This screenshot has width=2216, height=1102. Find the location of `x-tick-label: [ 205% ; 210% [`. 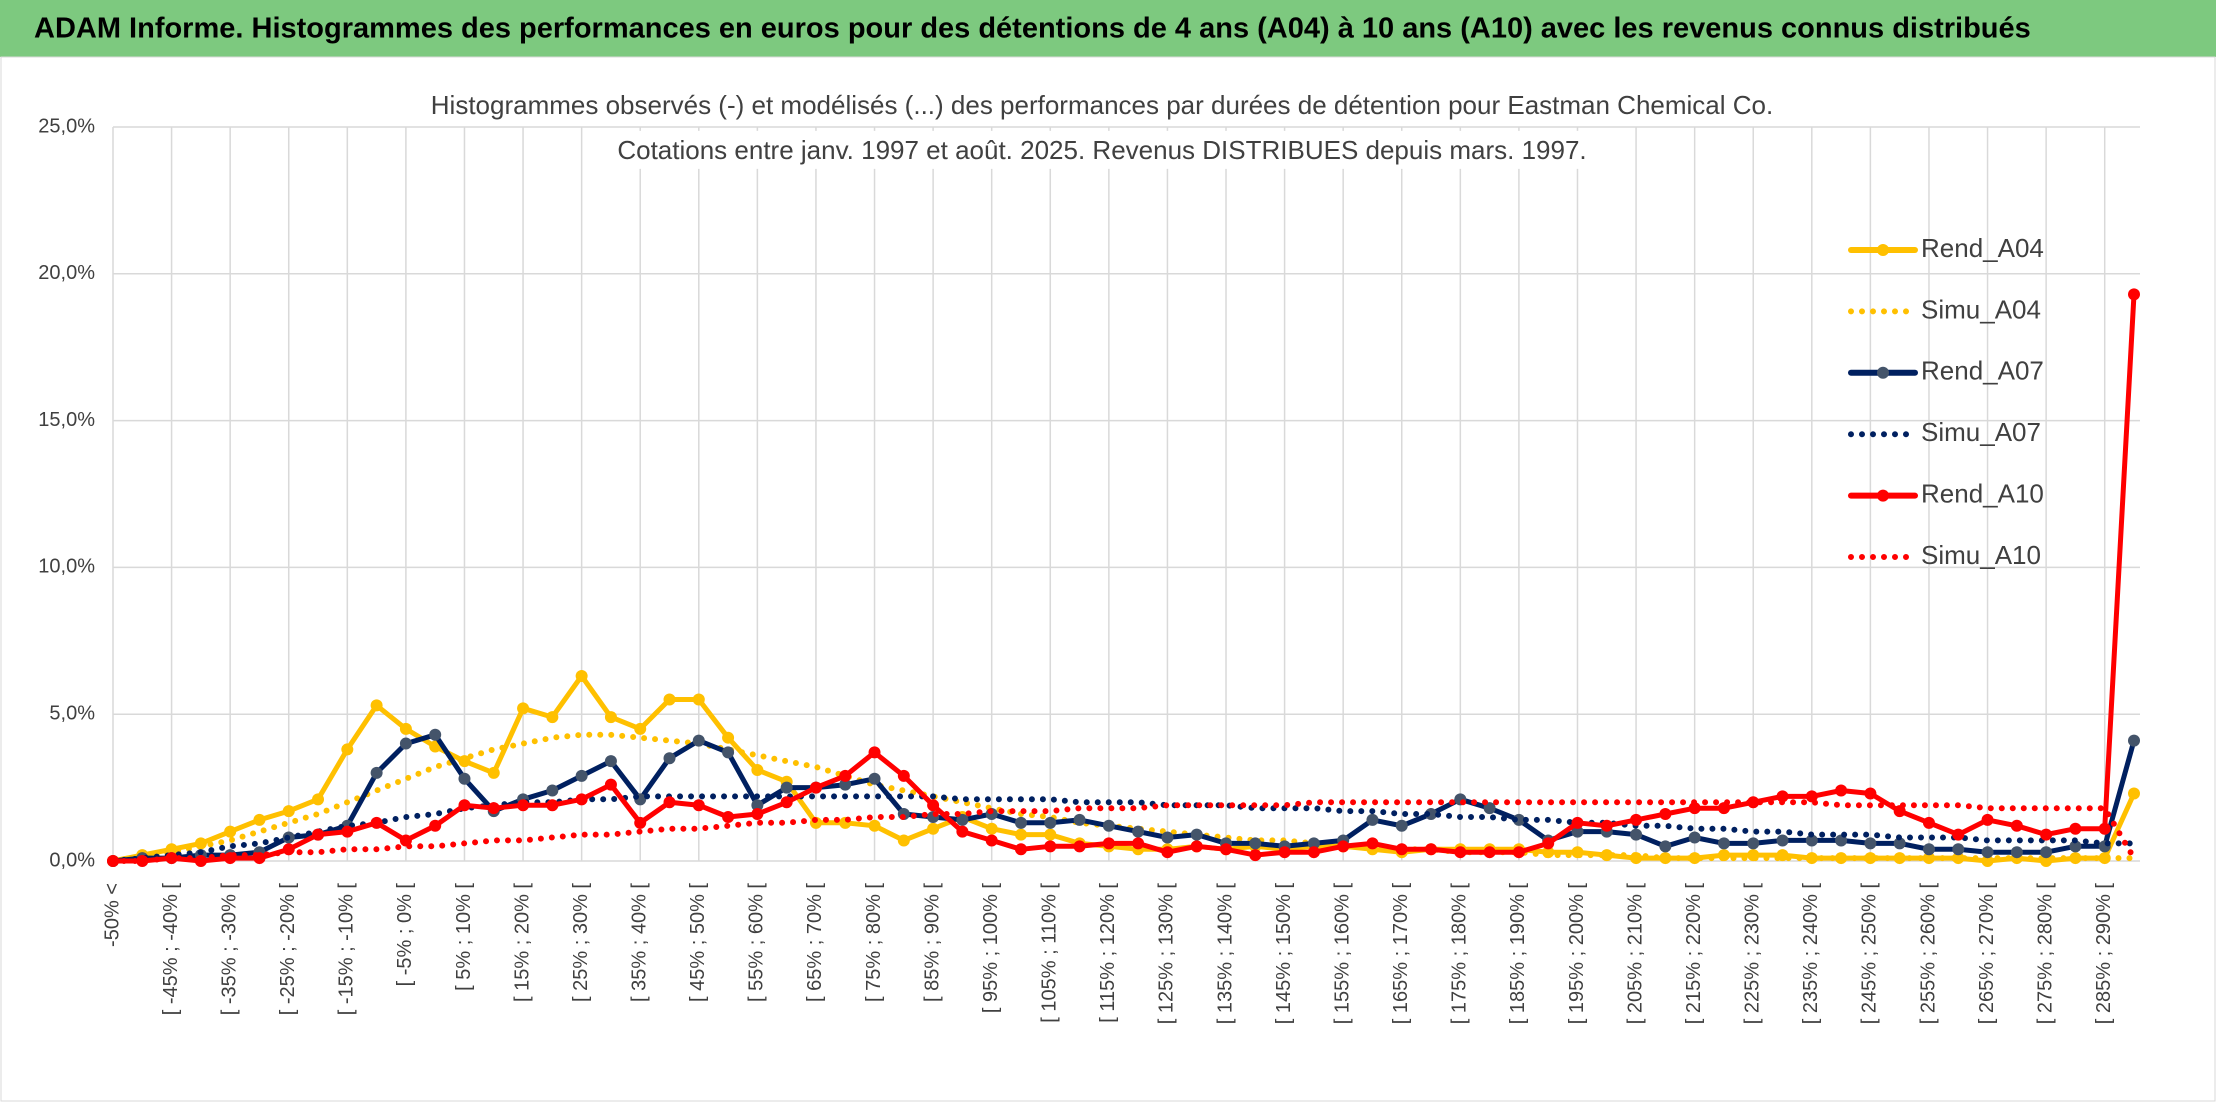

x-tick-label: [ 205% ; 210% [ is located at coordinates (1635, 954).